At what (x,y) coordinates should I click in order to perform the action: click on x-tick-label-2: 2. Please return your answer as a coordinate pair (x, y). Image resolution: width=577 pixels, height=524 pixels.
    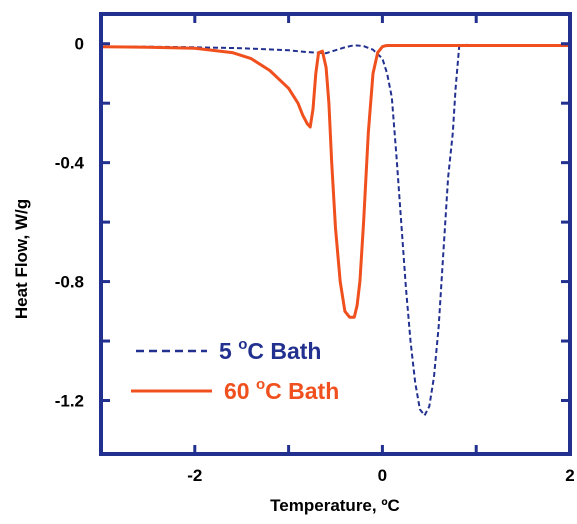
    Looking at the image, I should click on (569, 475).